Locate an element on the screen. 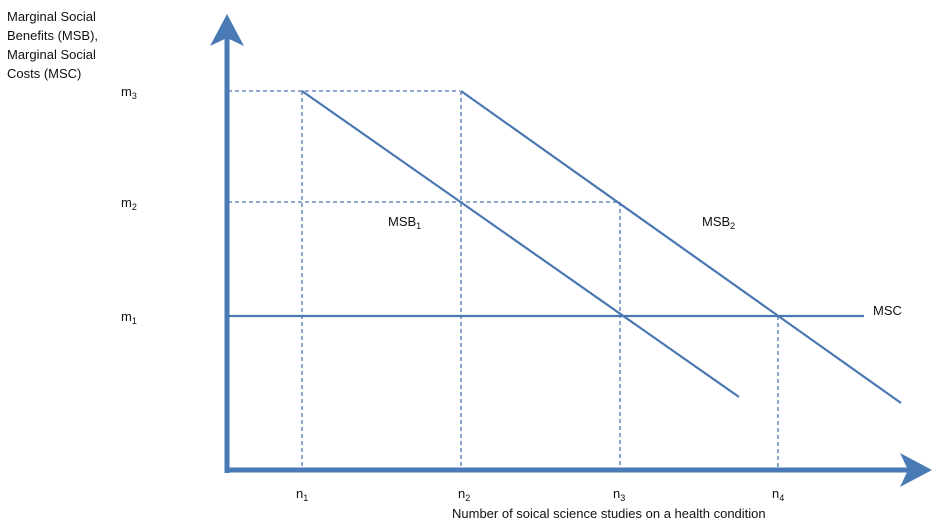  tick-n3: n3 is located at coordinates (619, 494).